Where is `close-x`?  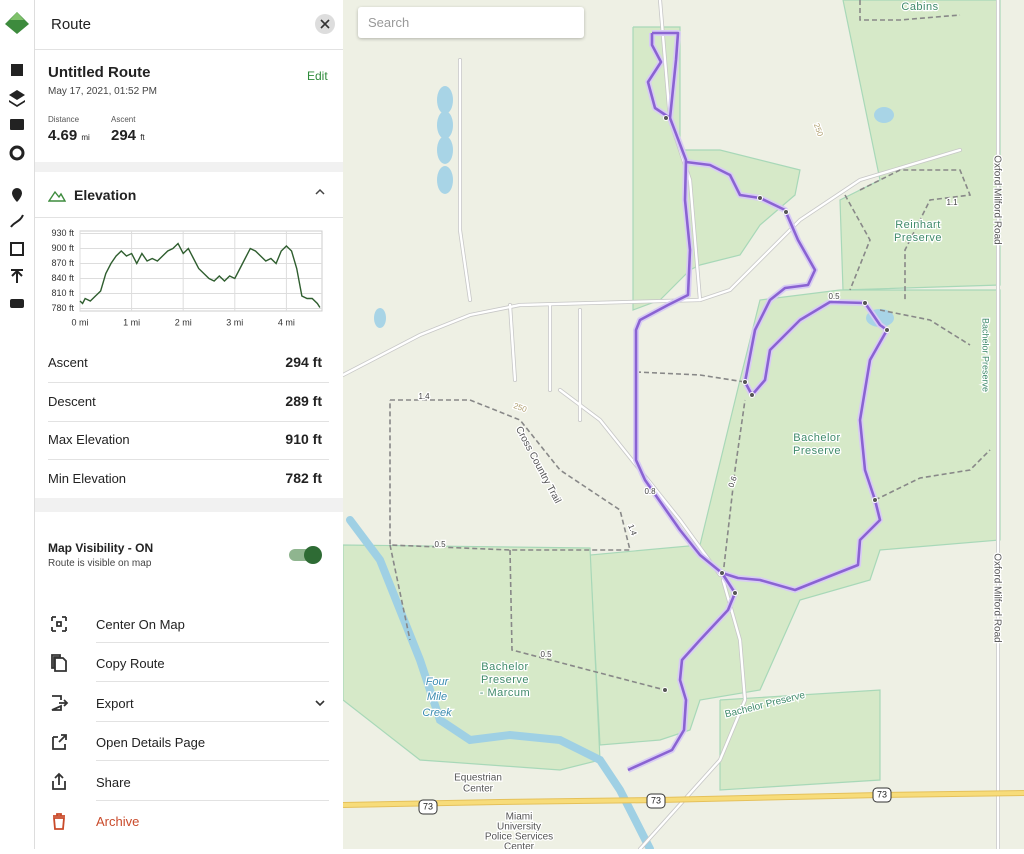
close-x is located at coordinates (325, 24).